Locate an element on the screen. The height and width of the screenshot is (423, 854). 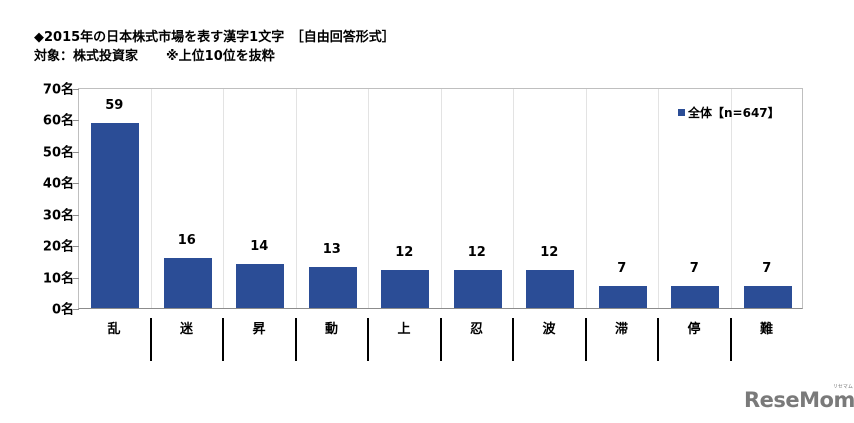
bar-波 is located at coordinates (550, 289).